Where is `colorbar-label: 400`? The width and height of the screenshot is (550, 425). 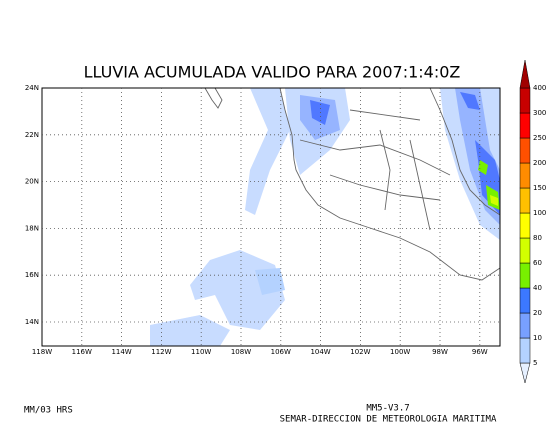 colorbar-label: 400 is located at coordinates (539, 88).